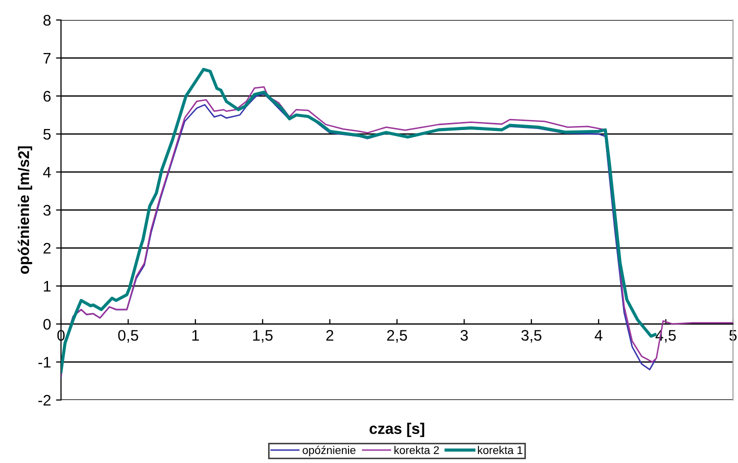  Describe the element at coordinates (47, 210) in the screenshot. I see `y-tick-label: 3` at that location.